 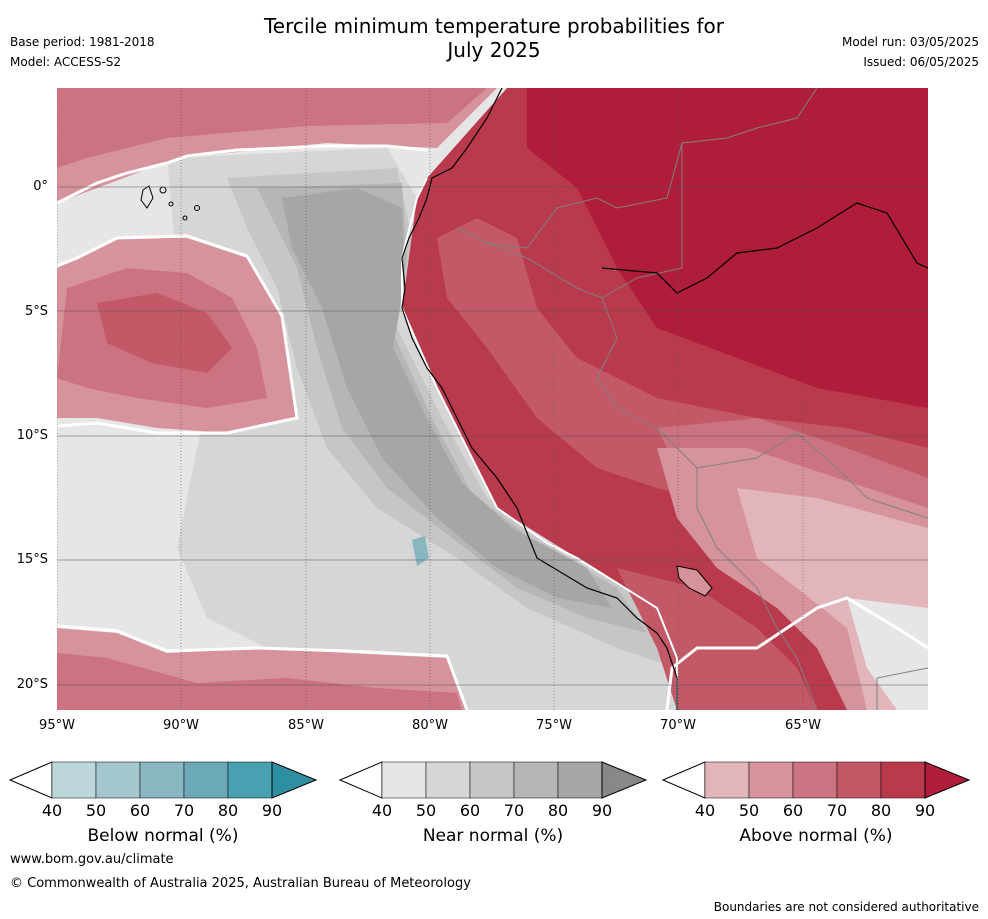 What do you see at coordinates (925, 810) in the screenshot?
I see `tick-above-90: 90` at bounding box center [925, 810].